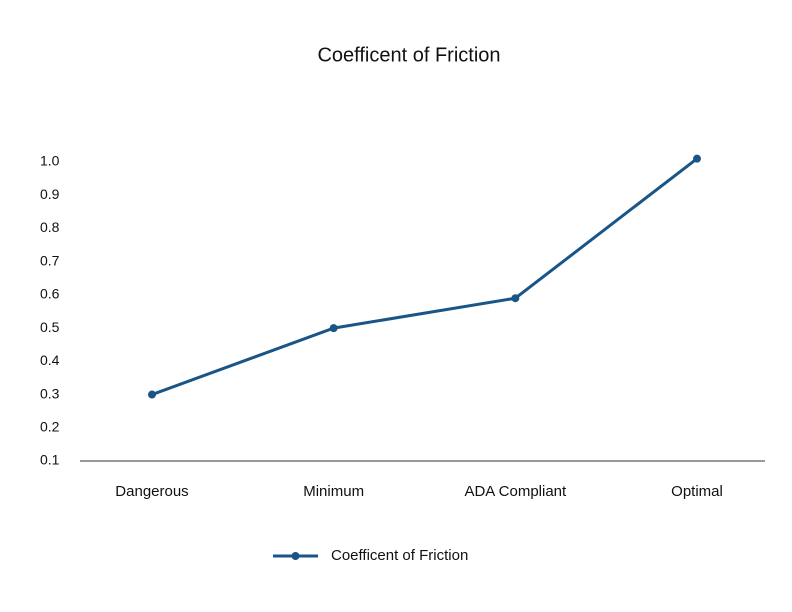 This screenshot has width=792, height=612. I want to click on y-tick-label: 0.7, so click(50, 260).